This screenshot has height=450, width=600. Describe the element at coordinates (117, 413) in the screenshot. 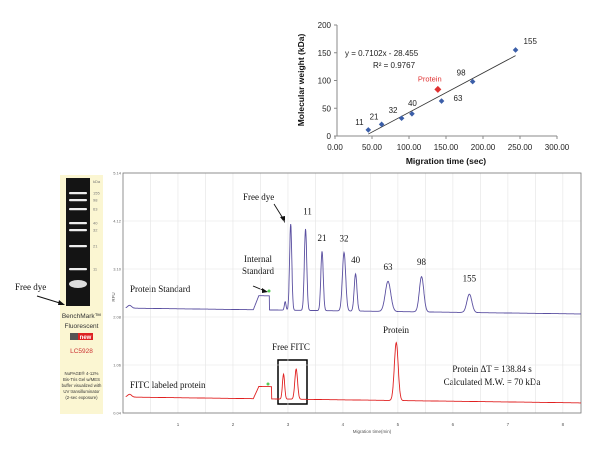

I see `y-tick-label: 0.04` at that location.